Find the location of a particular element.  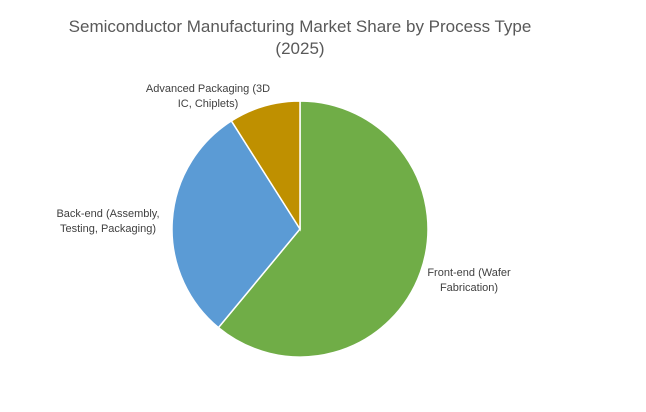

slice-label: Front-end (Wafer Fabrication) is located at coordinates (469, 280).